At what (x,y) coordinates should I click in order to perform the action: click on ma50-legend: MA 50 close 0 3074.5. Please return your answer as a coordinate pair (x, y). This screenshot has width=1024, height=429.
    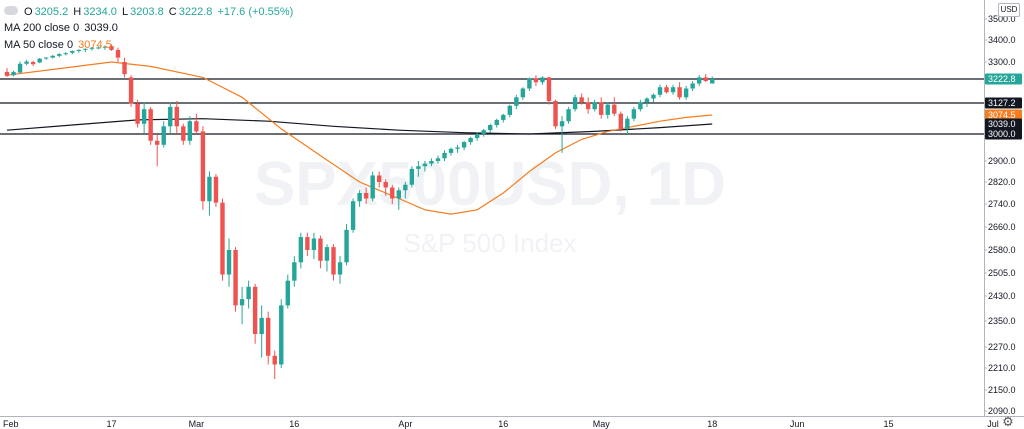
    Looking at the image, I should click on (59, 45).